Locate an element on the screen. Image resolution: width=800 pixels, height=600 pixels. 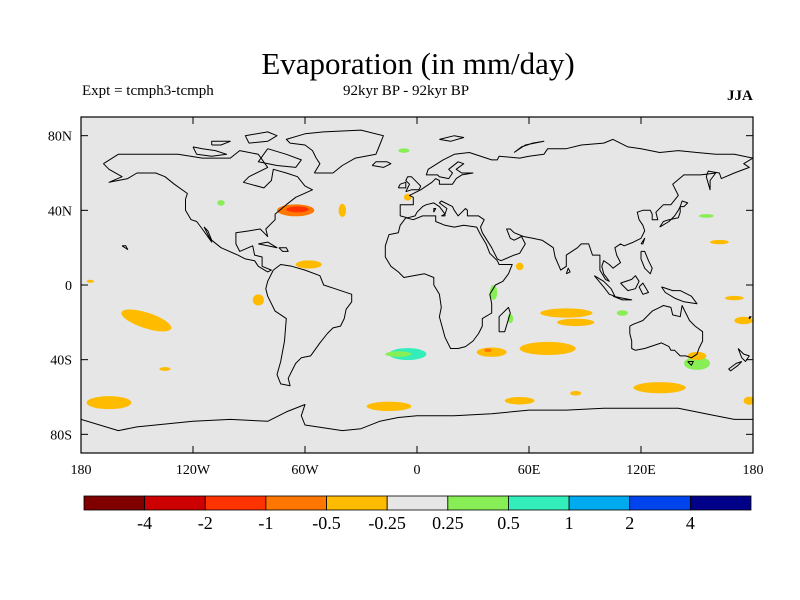
colorbar-label: -2 is located at coordinates (205, 523).